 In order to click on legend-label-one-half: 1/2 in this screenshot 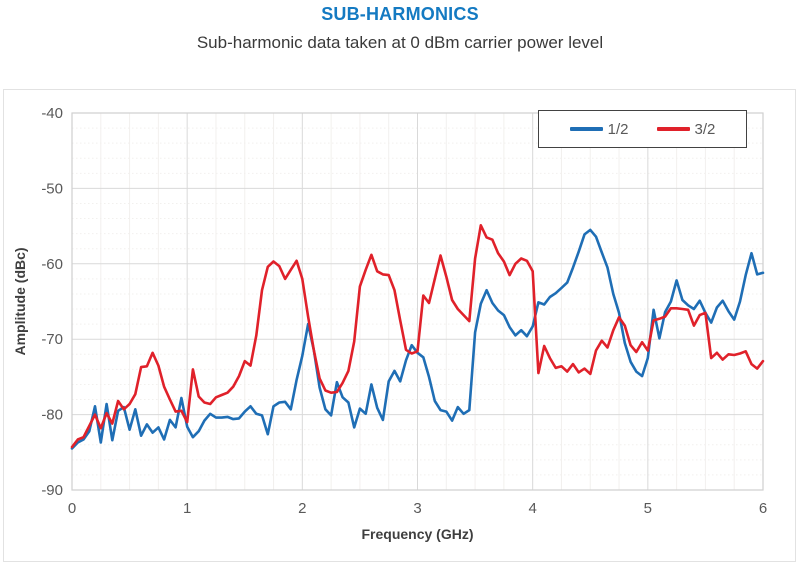, I will do `click(618, 129)`.